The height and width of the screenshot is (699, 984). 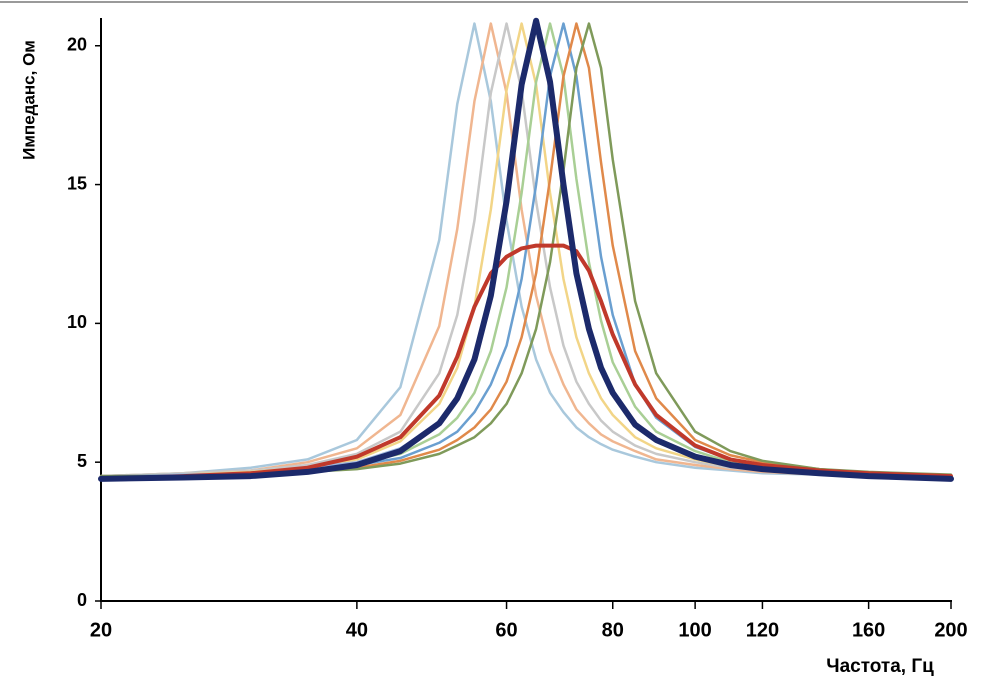 What do you see at coordinates (77, 183) in the screenshot?
I see `y-tick-label: 15` at bounding box center [77, 183].